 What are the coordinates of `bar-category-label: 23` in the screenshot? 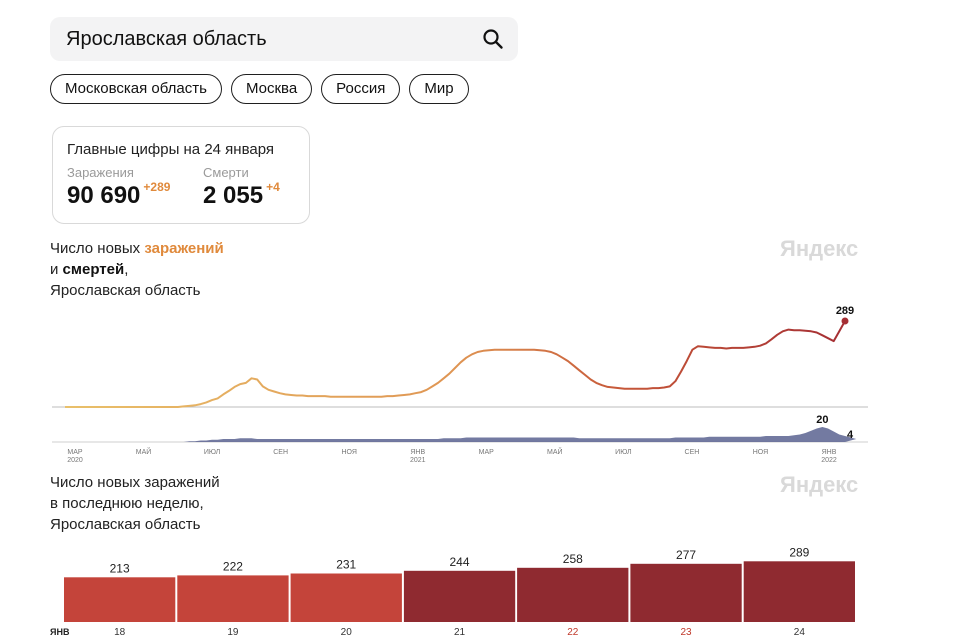 It's located at (687, 632).